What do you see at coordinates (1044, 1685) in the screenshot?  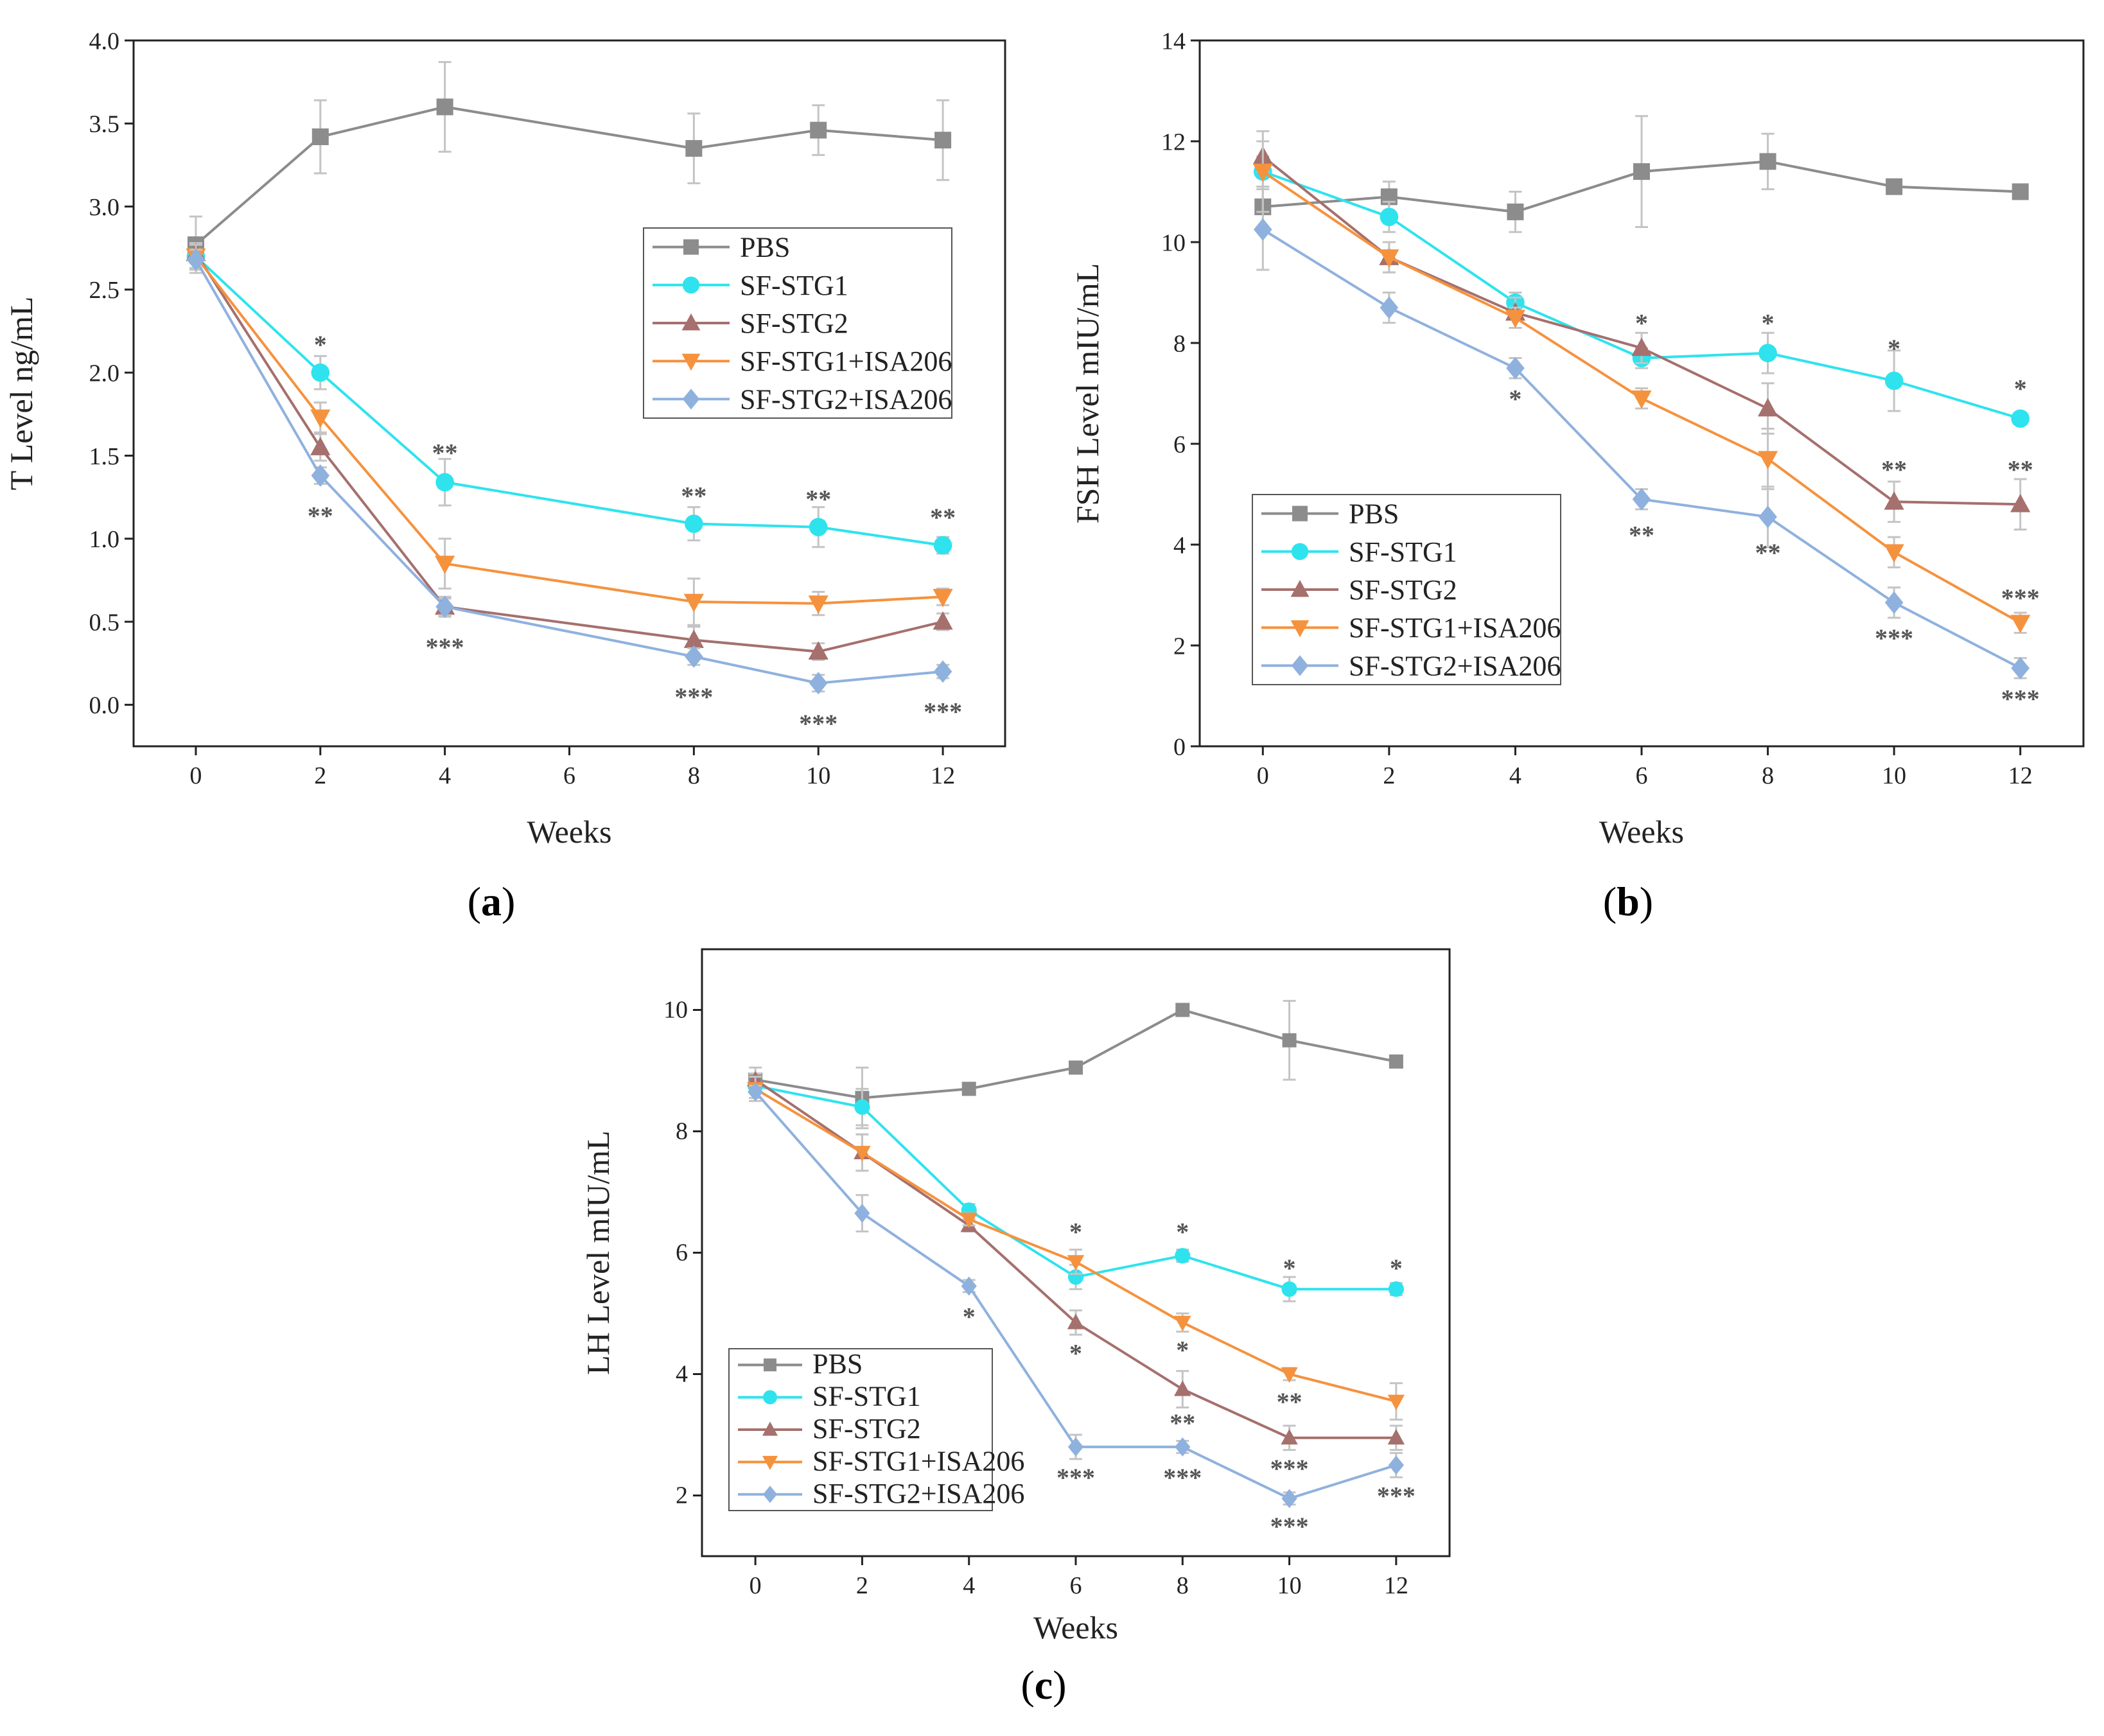 I see `caption-letter: c` at bounding box center [1044, 1685].